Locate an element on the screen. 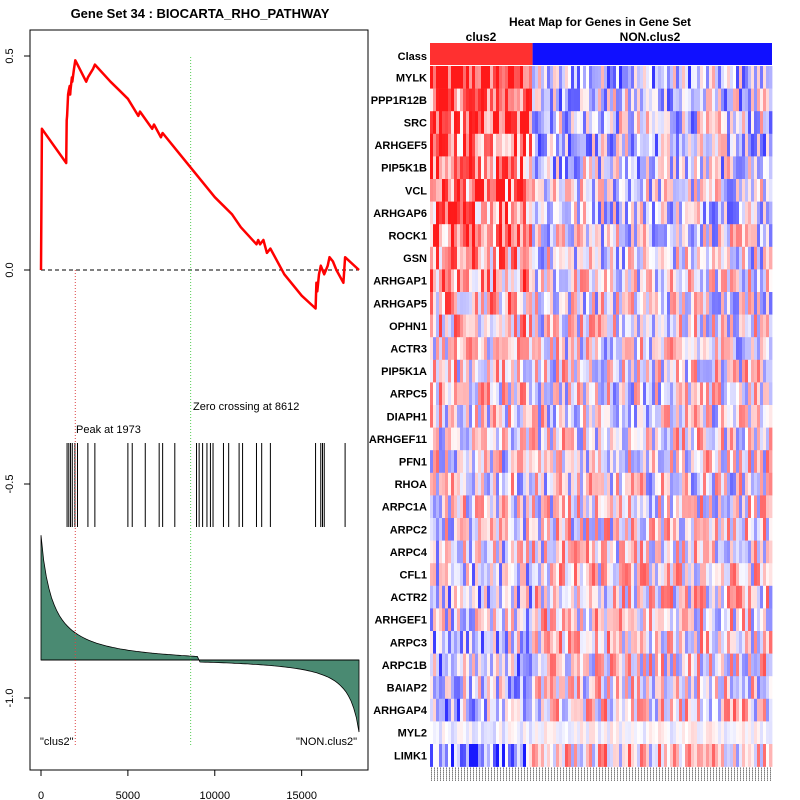 The image size is (800, 800). gene-label: ACTR3 is located at coordinates (408, 350).